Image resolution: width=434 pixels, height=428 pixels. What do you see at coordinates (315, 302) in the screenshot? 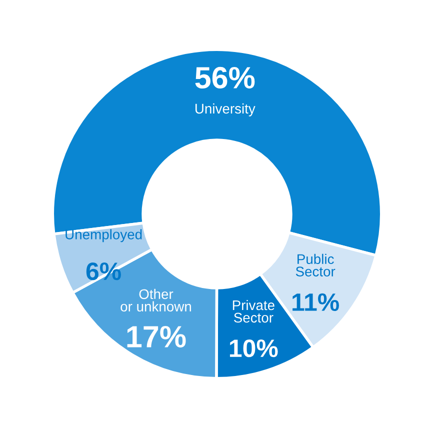
I see `data-label: 11%` at bounding box center [315, 302].